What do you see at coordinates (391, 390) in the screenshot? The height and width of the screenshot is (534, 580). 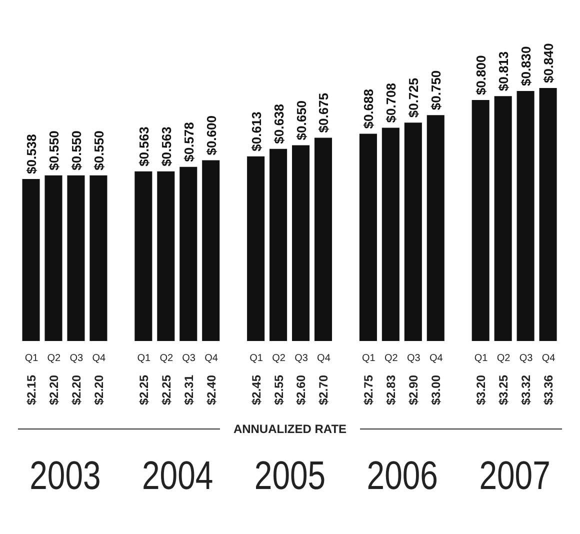 I see `text: $2.83` at bounding box center [391, 390].